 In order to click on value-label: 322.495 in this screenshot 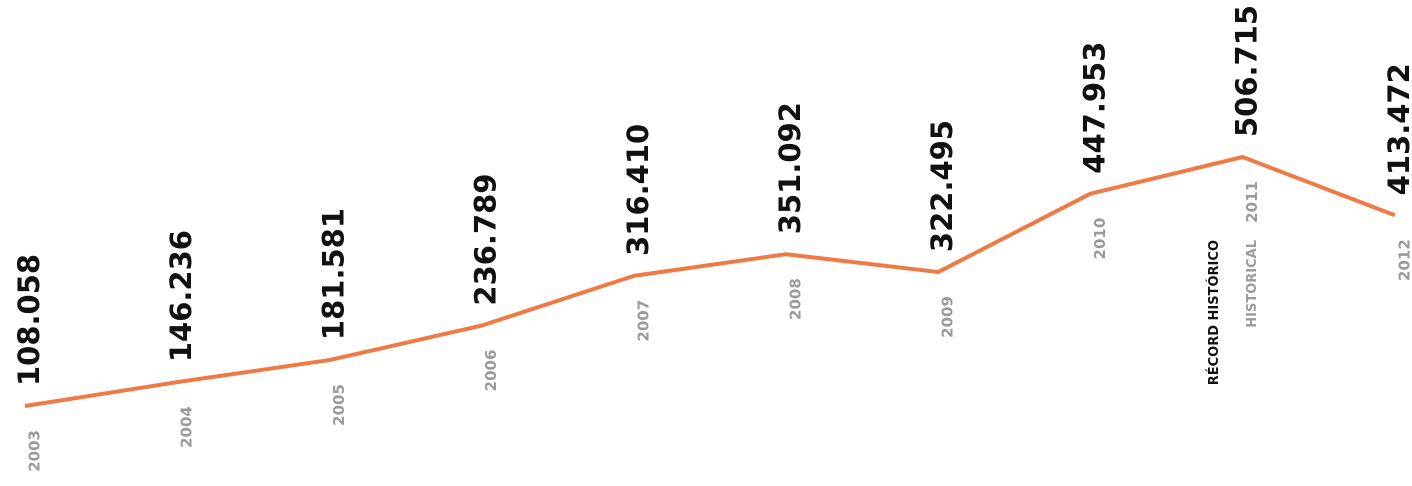, I will do `click(942, 186)`.